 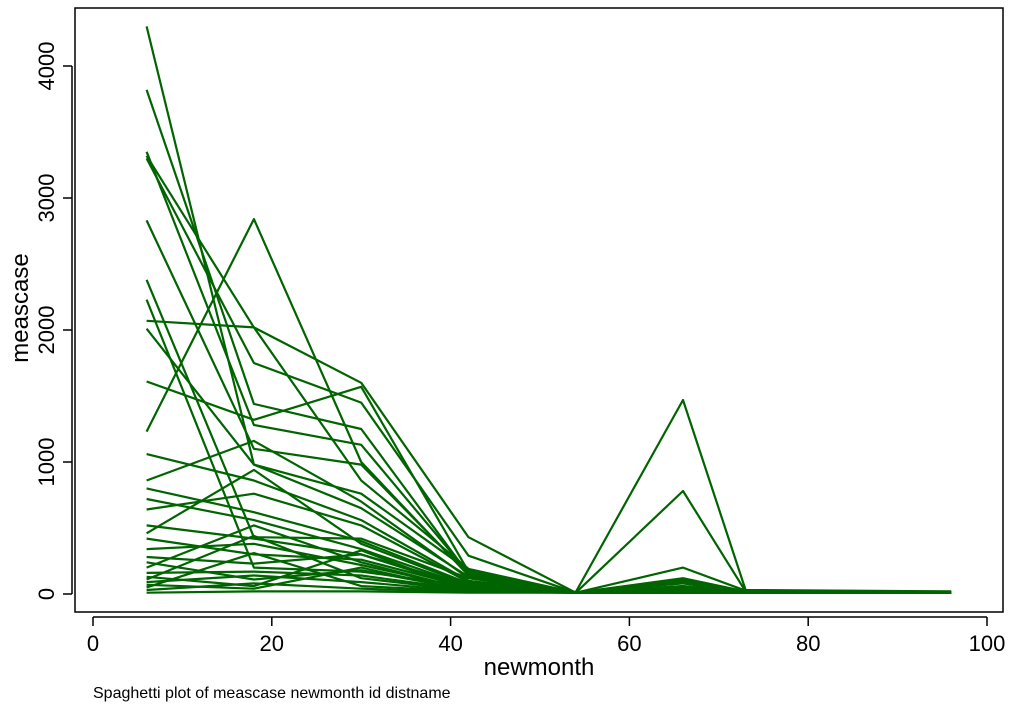 What do you see at coordinates (46, 66) in the screenshot?
I see `y-tick-label: 4000` at bounding box center [46, 66].